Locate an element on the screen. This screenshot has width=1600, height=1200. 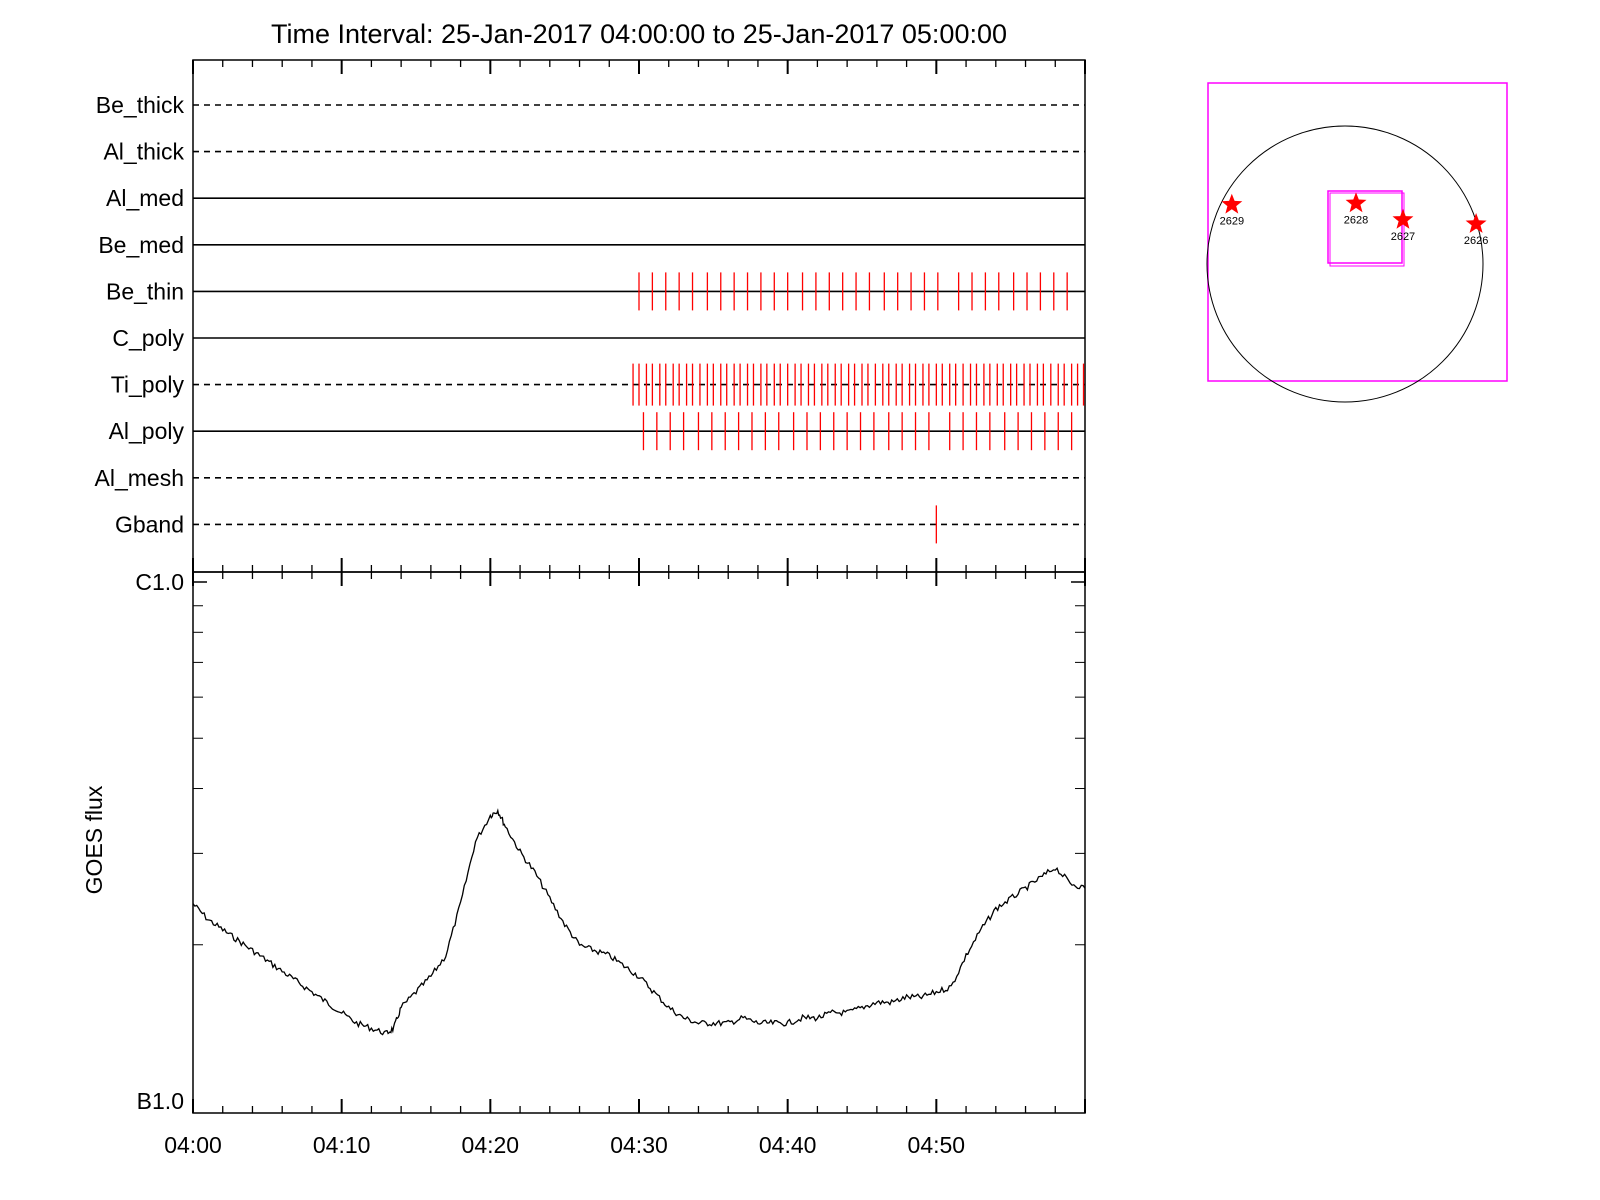
x-tick-label: 04:40 is located at coordinates (788, 1145).